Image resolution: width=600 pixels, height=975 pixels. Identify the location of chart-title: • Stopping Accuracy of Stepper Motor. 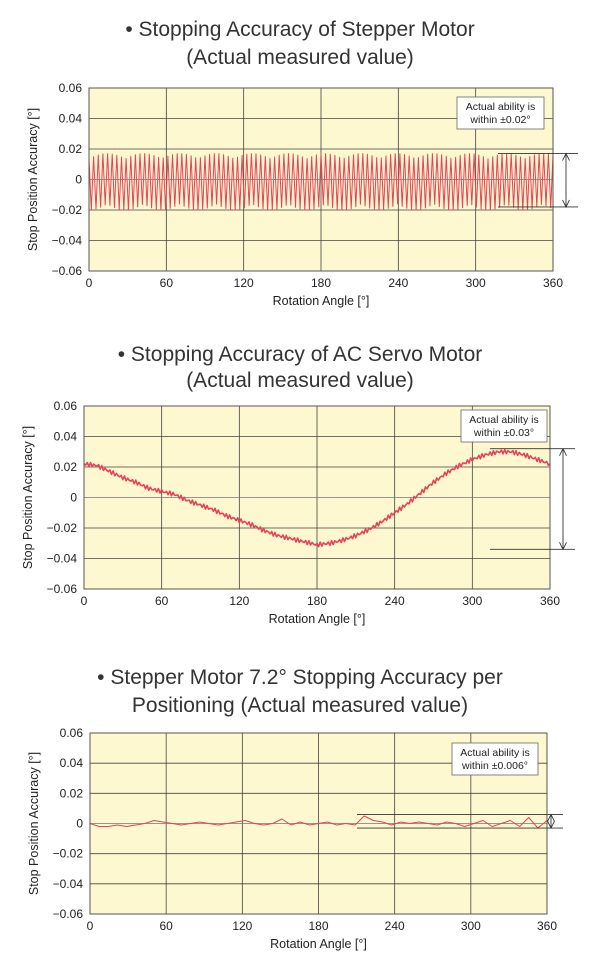
(300, 29).